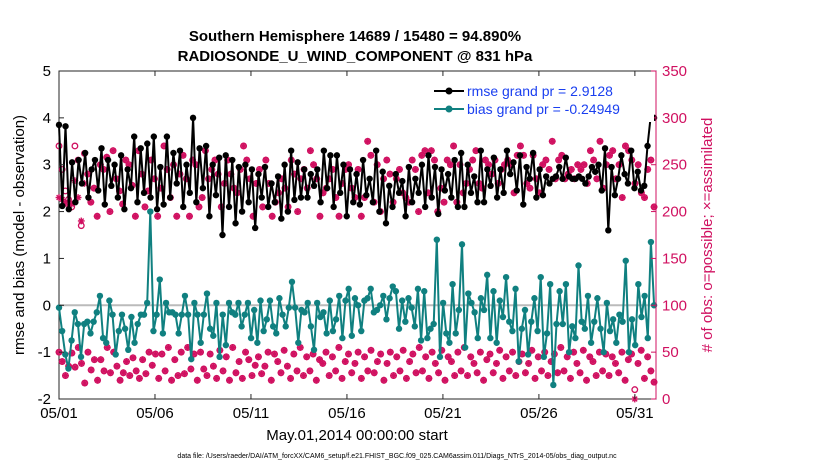 This screenshot has height=470, width=830. What do you see at coordinates (539, 413) in the screenshot?
I see `x-tick-label: 05/26` at bounding box center [539, 413].